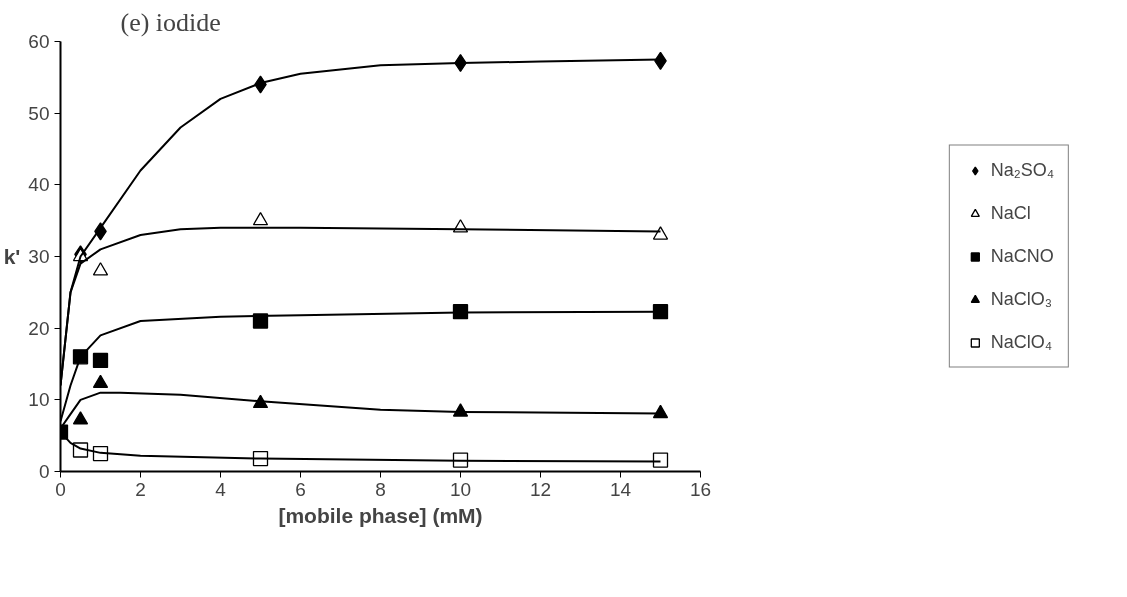  What do you see at coordinates (1021, 342) in the screenshot?
I see `legend-label: NaClO₄` at bounding box center [1021, 342].